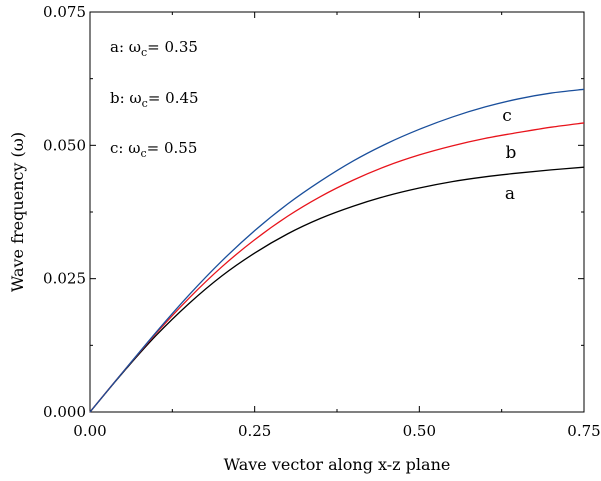 The width and height of the screenshot is (601, 481). Describe the element at coordinates (153, 149) in the screenshot. I see `legend-entry-c: c: ωc= 0.55` at that location.